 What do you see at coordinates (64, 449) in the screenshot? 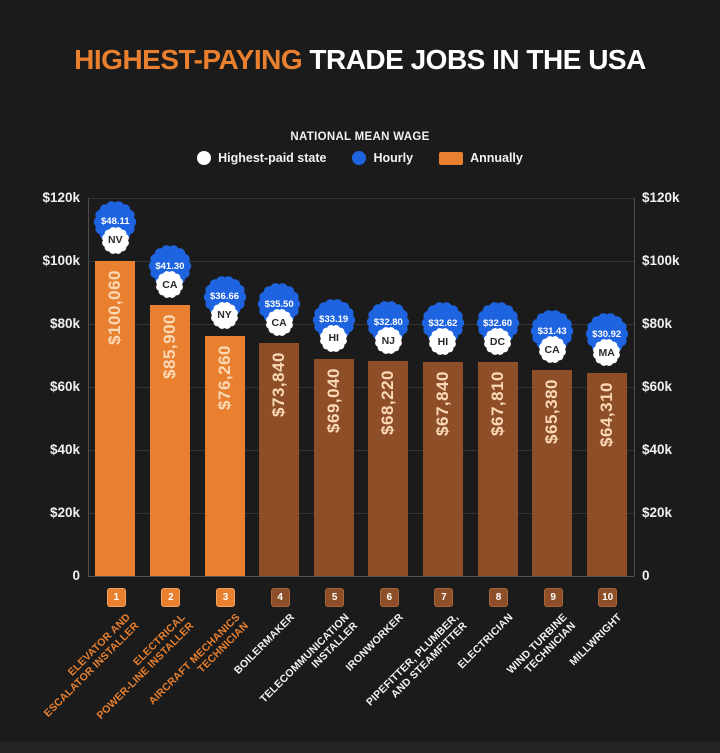
I see `y-tick-left: $40k` at bounding box center [64, 449].